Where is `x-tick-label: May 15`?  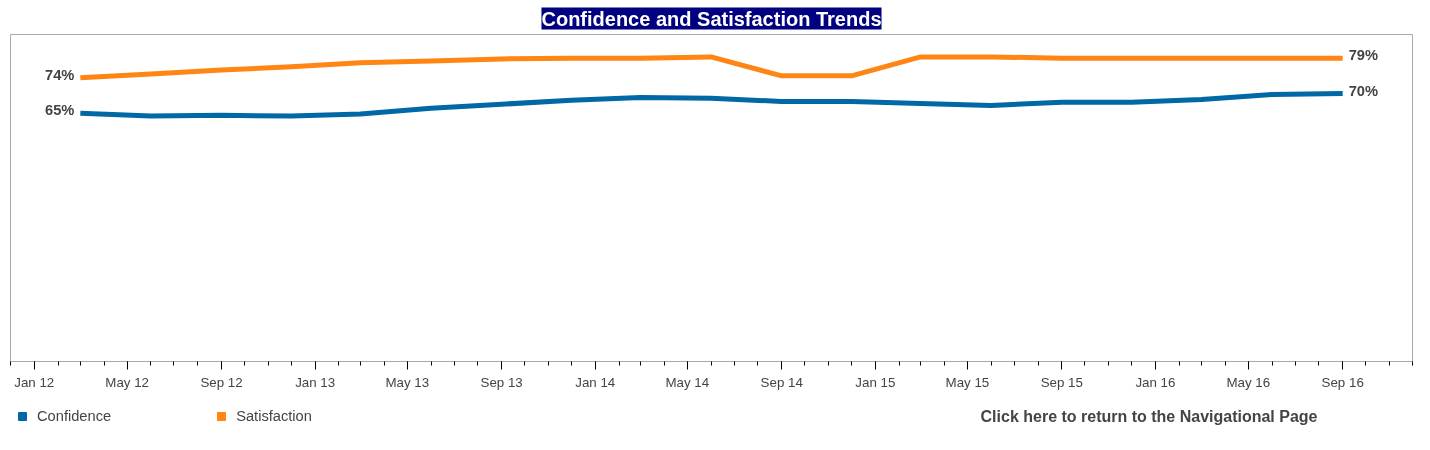
x-tick-label: May 15 is located at coordinates (967, 382).